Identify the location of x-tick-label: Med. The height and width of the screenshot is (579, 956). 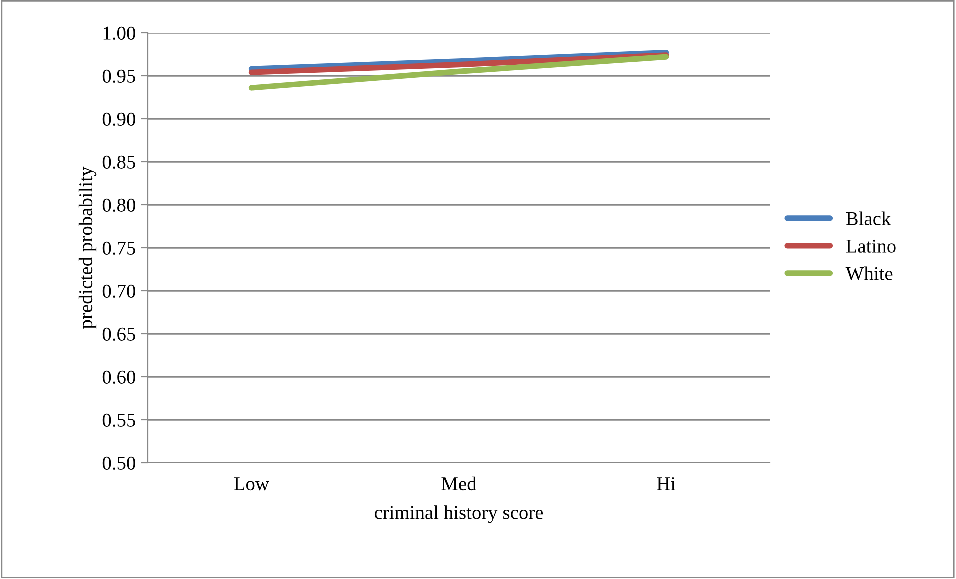
(459, 483).